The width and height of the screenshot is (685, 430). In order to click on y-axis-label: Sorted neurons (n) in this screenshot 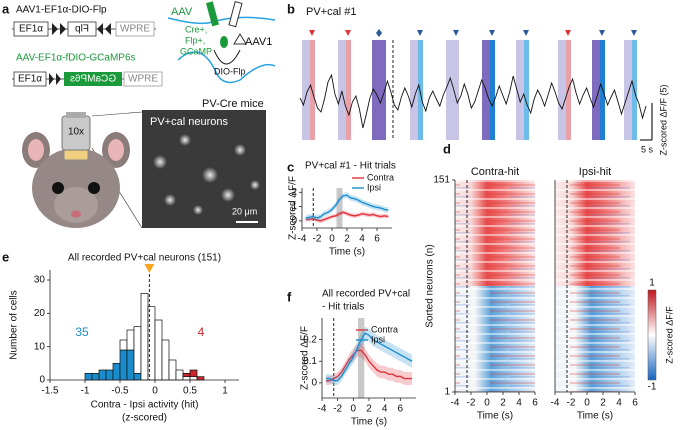, I will do `click(430, 285)`.